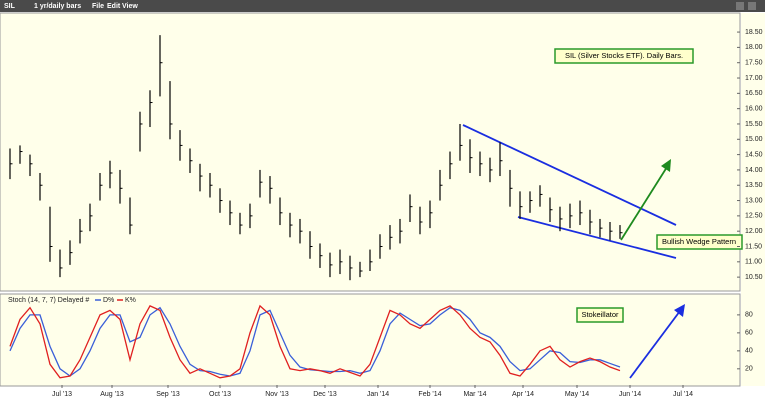 The width and height of the screenshot is (765, 401). Describe the element at coordinates (754, 32) in the screenshot. I see `y-tick-label: 18.50` at that location.